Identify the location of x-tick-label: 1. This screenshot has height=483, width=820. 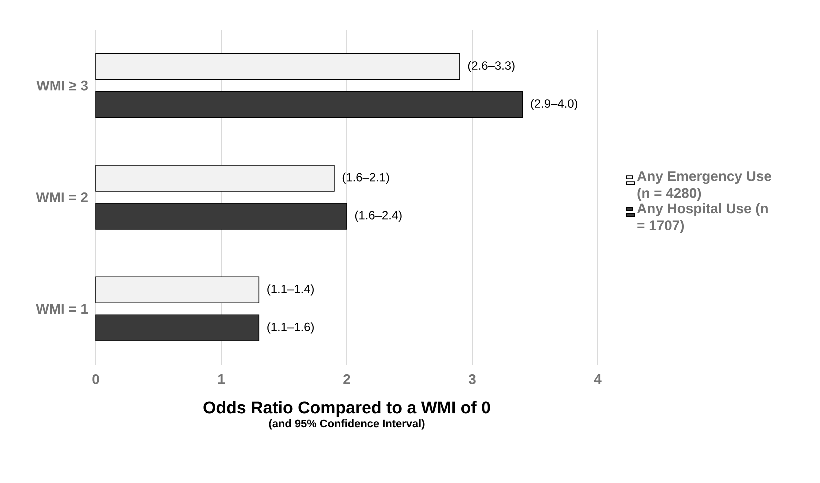
(222, 379).